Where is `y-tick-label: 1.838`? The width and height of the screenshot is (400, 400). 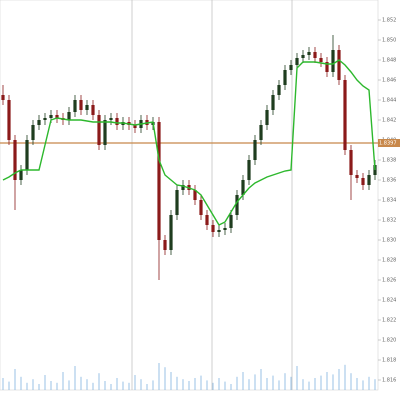
y-tick-label: 1.838 is located at coordinates (389, 161).